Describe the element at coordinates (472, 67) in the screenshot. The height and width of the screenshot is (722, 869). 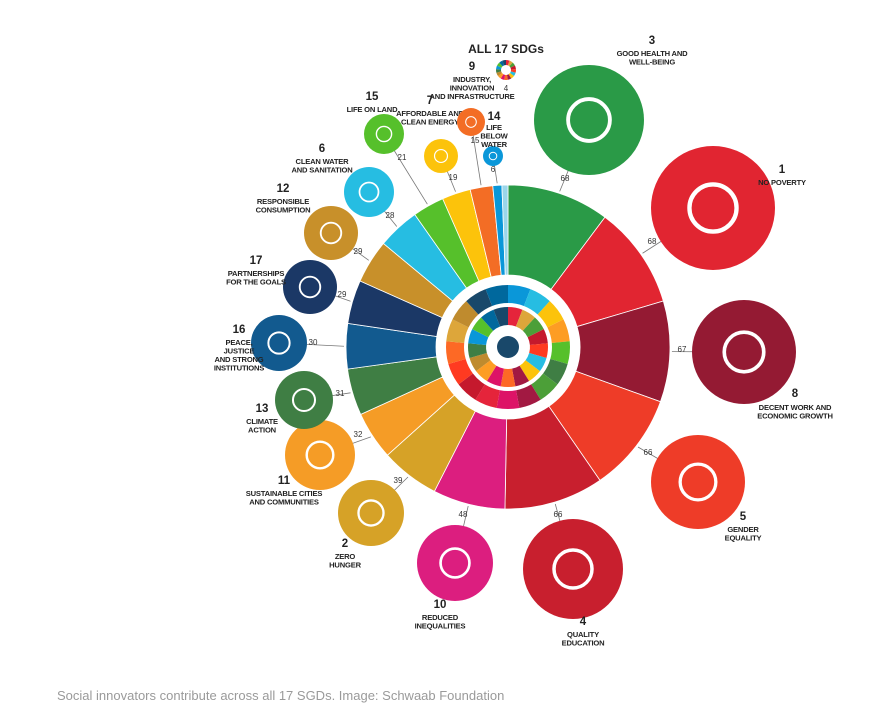
I see `goal-number-9: 9` at that location.